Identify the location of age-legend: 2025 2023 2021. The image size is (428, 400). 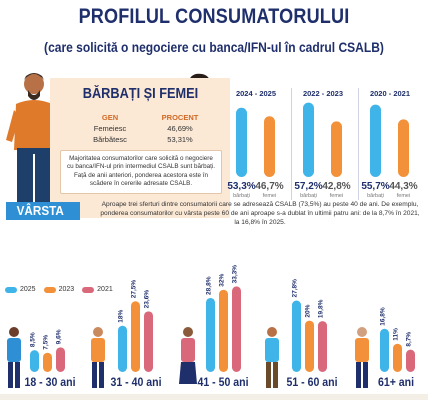
(59, 289).